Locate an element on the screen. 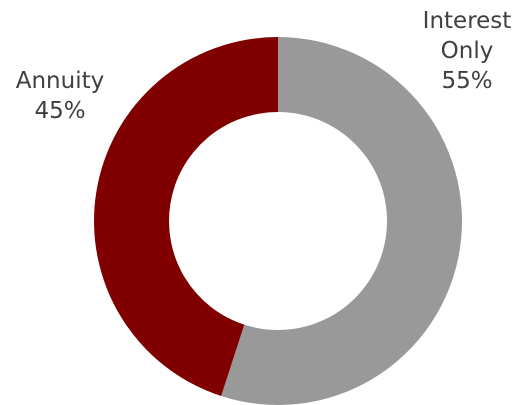 This screenshot has height=405, width=519. slice-label-0: Interest Only 55% is located at coordinates (467, 51).